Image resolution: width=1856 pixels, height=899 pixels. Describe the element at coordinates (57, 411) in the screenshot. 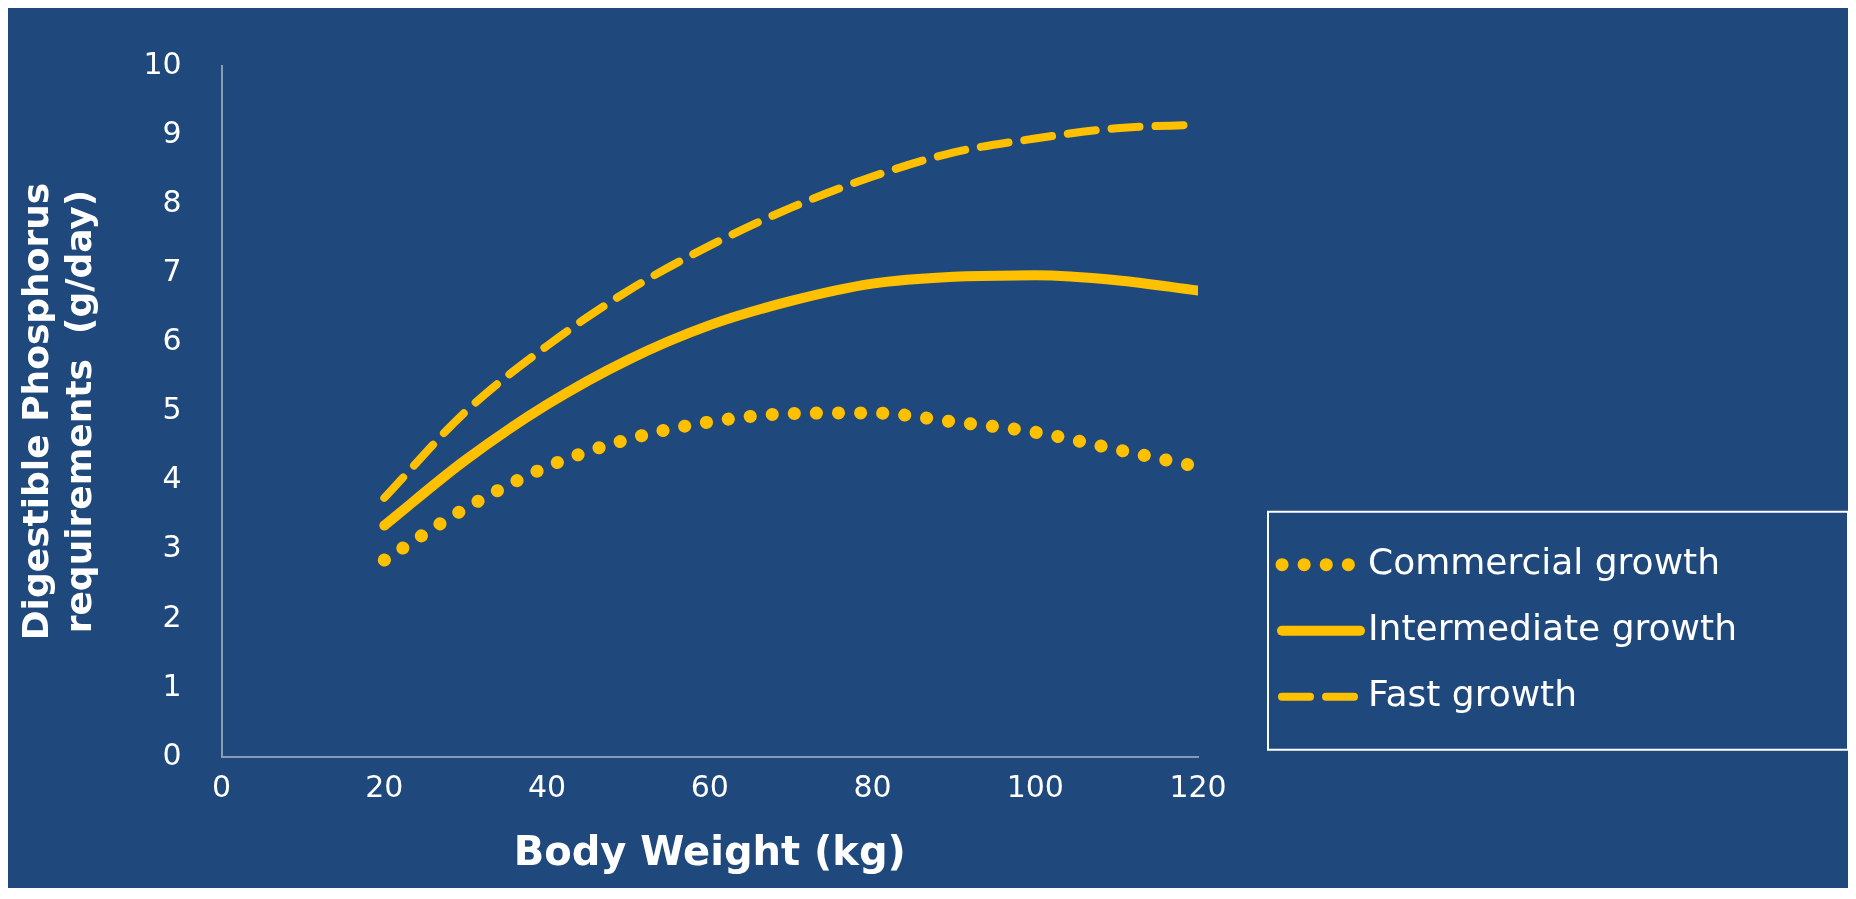

I see `y-axis-title: Digestible Phosphorus requirements (g/day)` at that location.